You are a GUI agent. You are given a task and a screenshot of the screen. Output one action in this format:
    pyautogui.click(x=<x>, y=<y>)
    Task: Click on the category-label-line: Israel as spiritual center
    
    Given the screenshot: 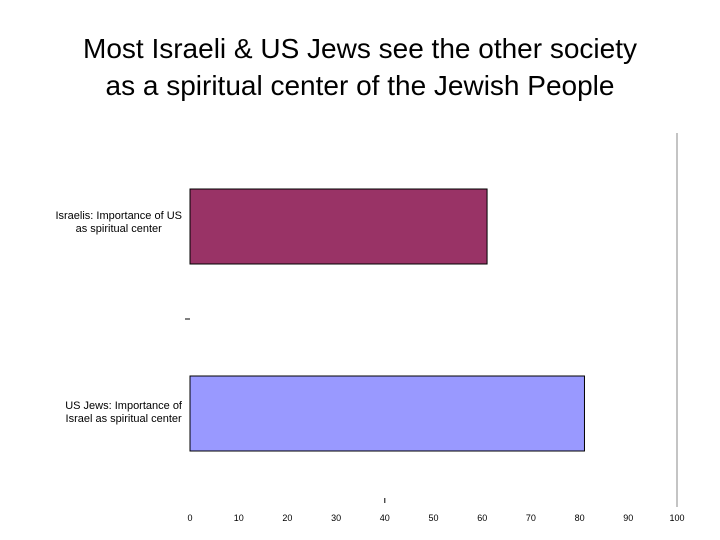 What is the action you would take?
    pyautogui.click(x=123, y=419)
    